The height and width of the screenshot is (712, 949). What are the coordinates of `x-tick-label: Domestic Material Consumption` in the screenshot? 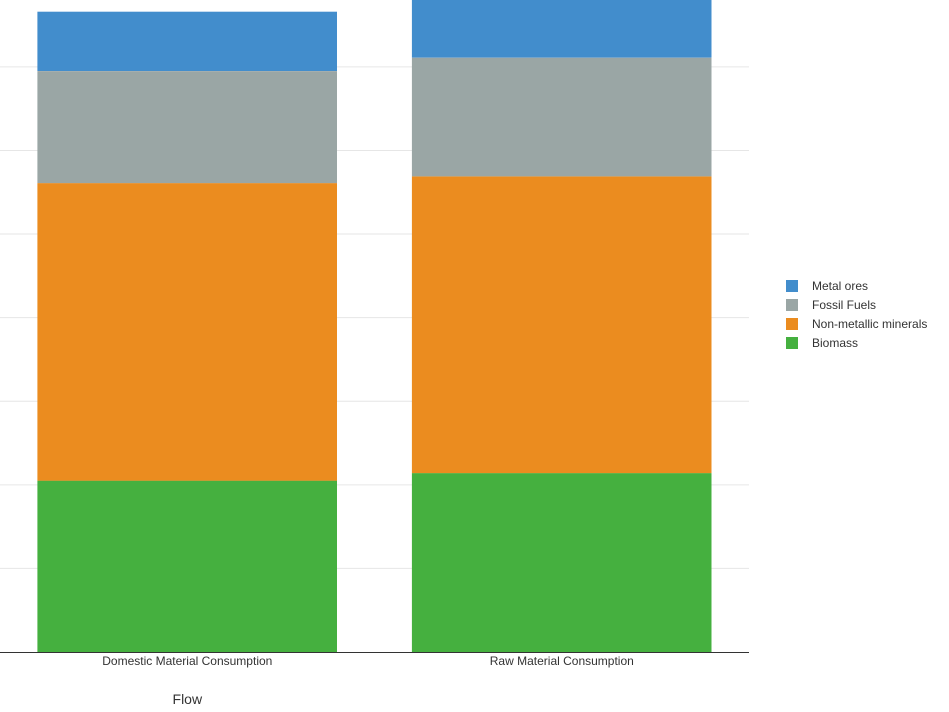 It's located at (187, 661).